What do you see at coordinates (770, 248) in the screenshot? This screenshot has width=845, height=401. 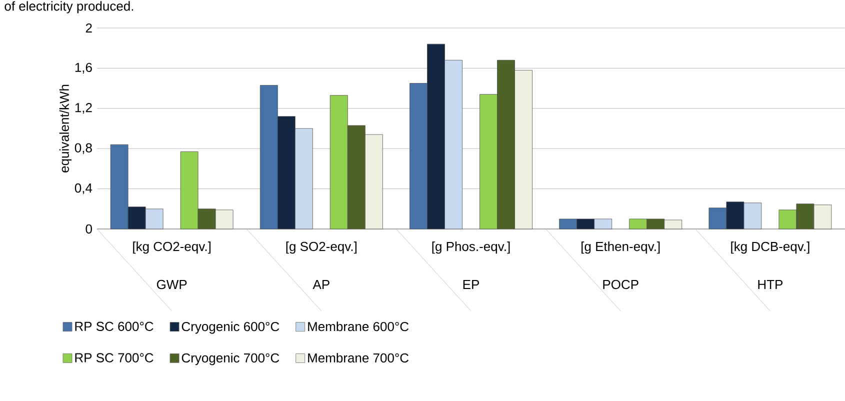 I see `x-tick-label: [kg DCB-eqv.]` at bounding box center [770, 248].